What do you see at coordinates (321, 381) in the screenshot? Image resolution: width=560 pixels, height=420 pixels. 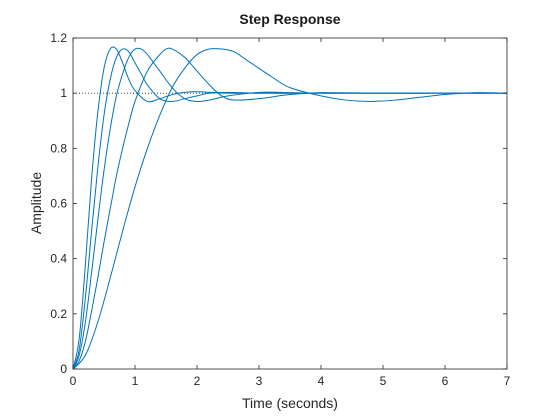 I see `x-tick-label: 4` at bounding box center [321, 381].